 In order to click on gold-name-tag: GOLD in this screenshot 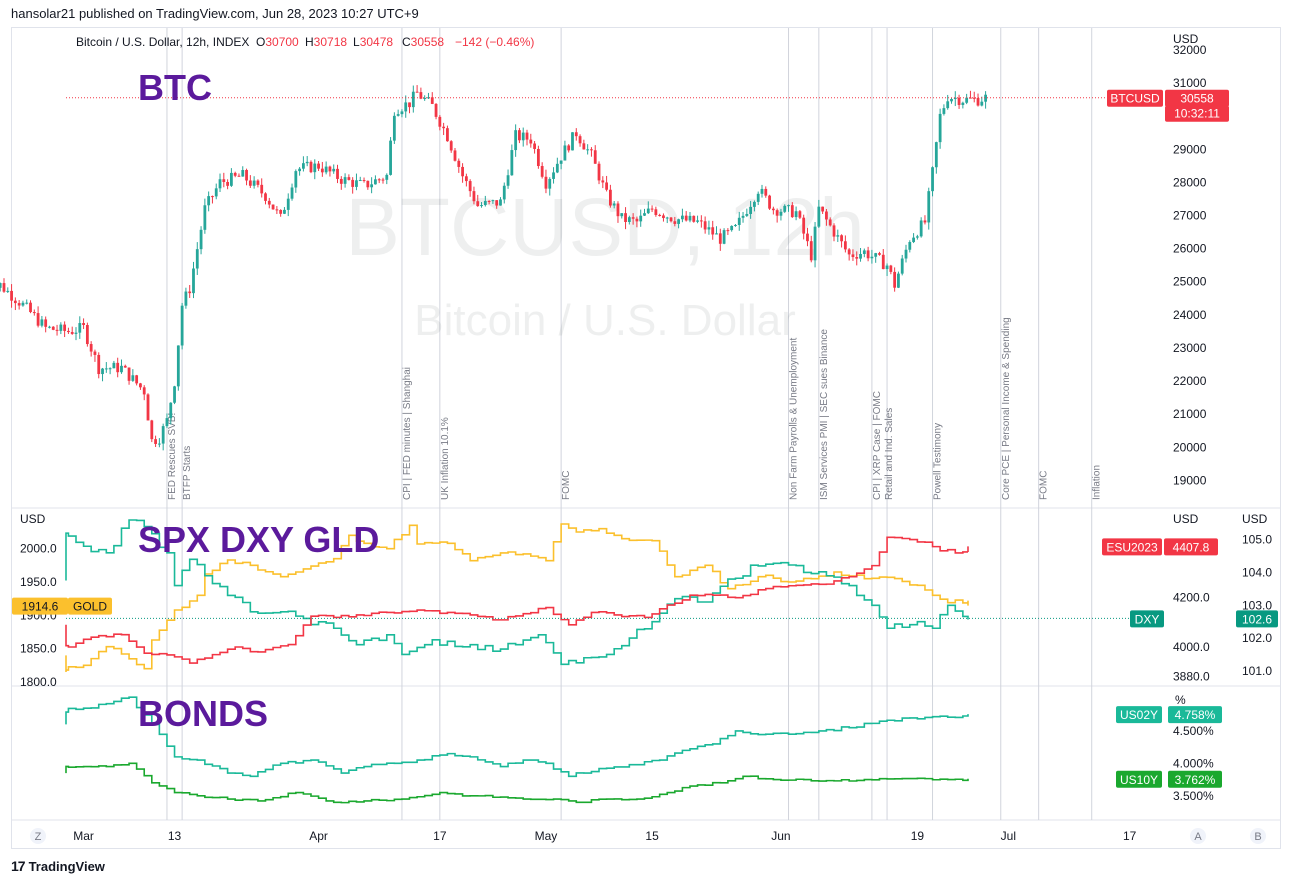, I will do `click(90, 606)`.